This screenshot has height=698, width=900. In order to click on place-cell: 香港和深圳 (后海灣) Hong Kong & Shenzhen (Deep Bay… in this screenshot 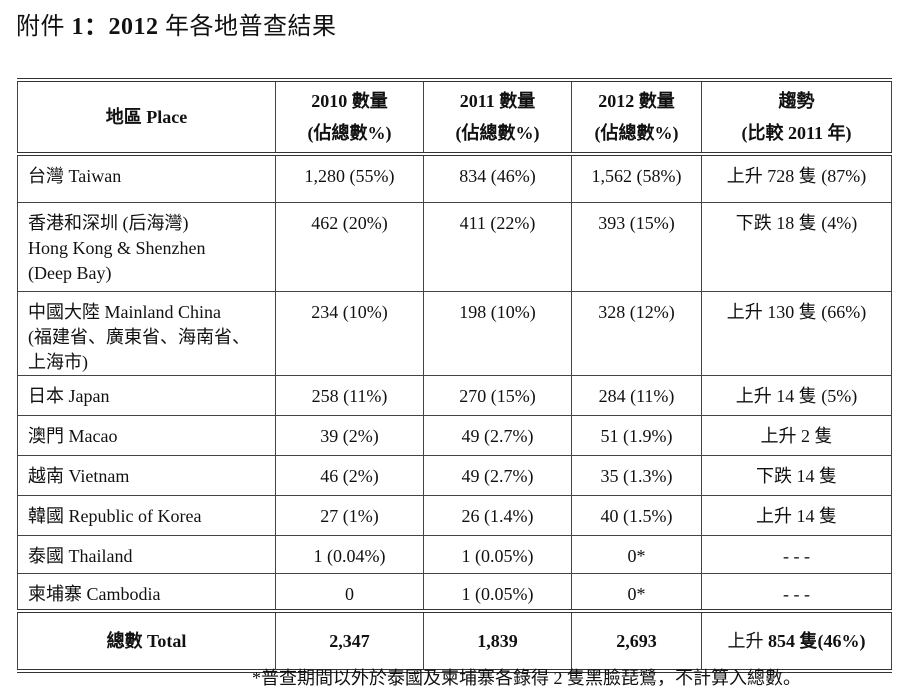, I will do `click(146, 246)`.